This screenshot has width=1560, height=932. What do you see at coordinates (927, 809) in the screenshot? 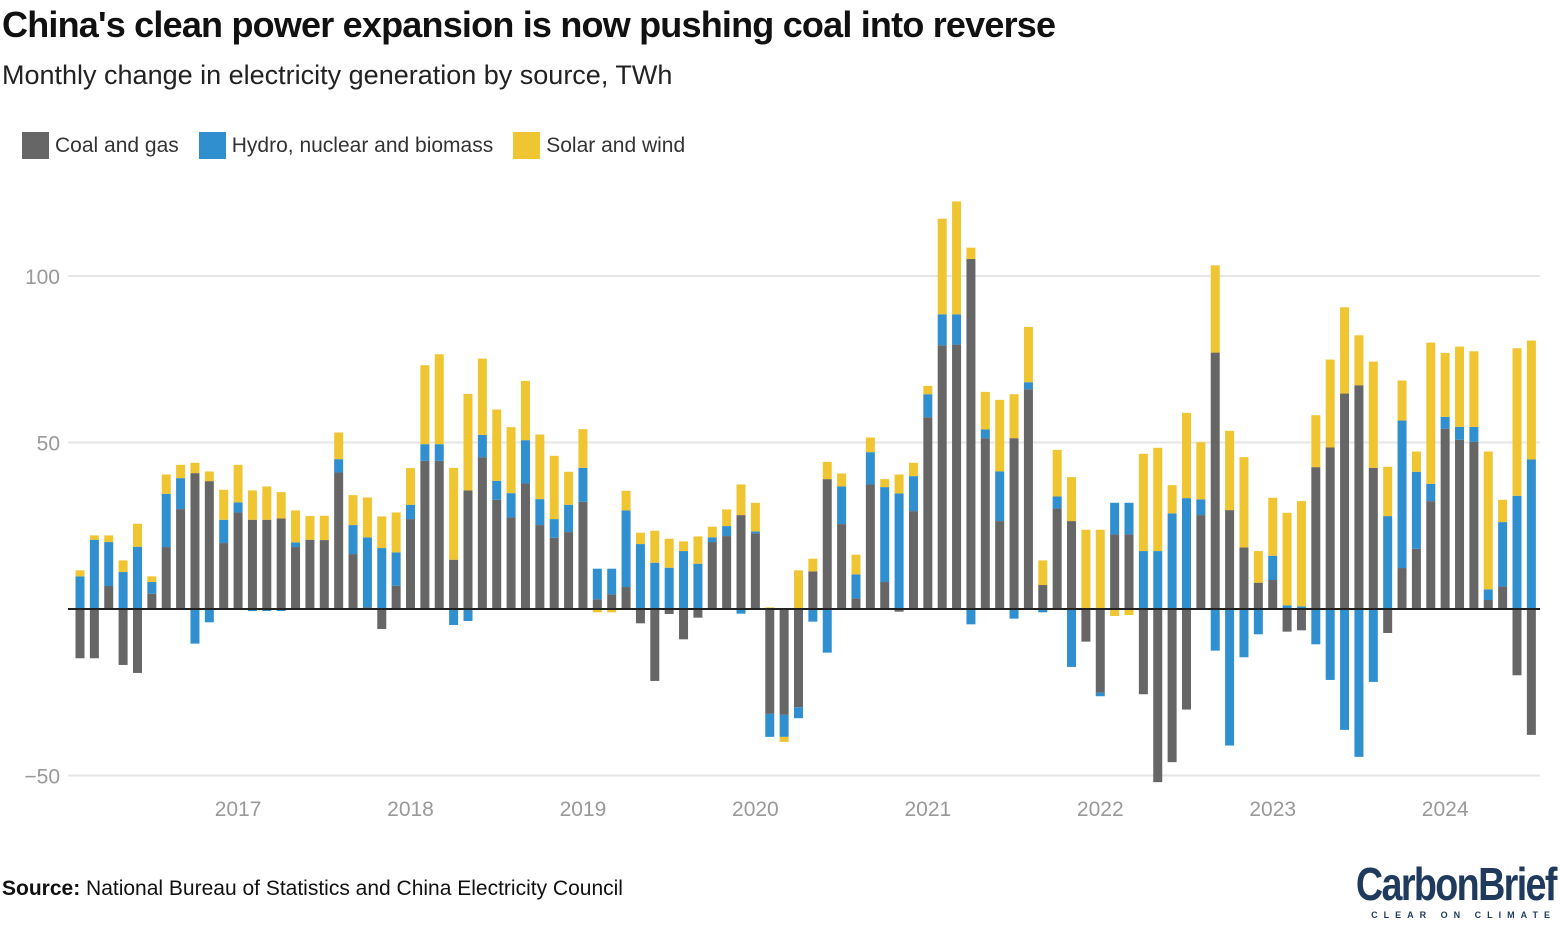
I see `x-tick-label: 2021` at bounding box center [927, 809].